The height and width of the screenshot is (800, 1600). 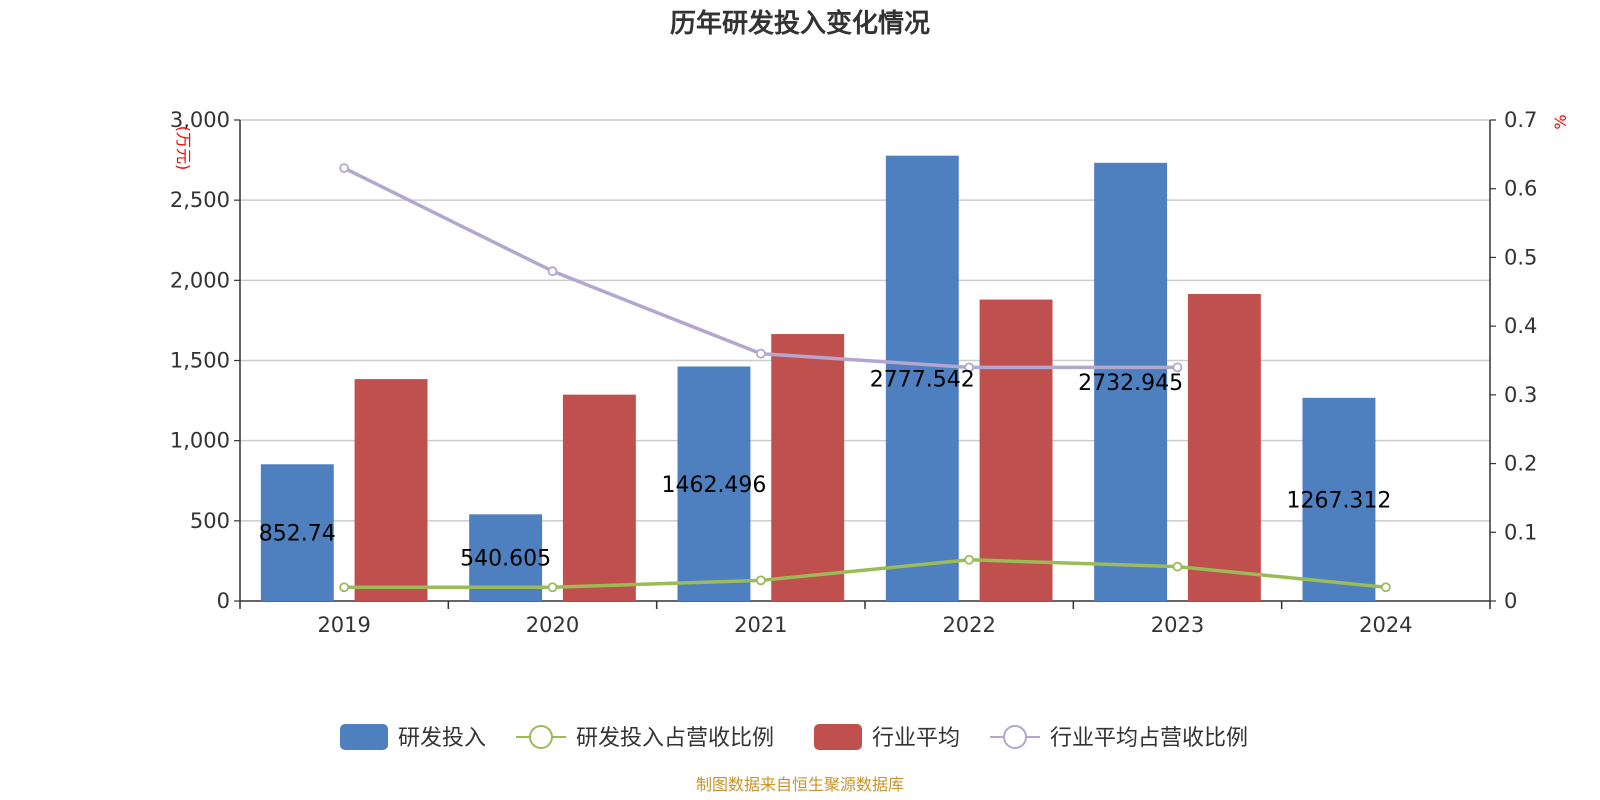 I want to click on x-tick-label: 2024, so click(x=1385, y=625).